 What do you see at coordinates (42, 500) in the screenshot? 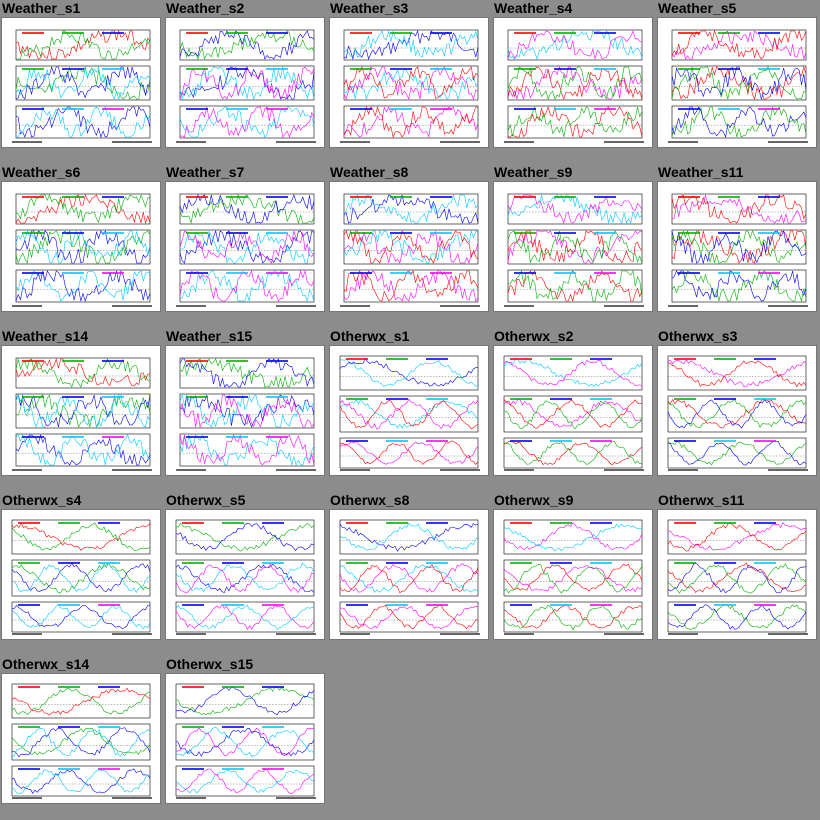
I see `tile-title: Otherwx_s4` at bounding box center [42, 500].